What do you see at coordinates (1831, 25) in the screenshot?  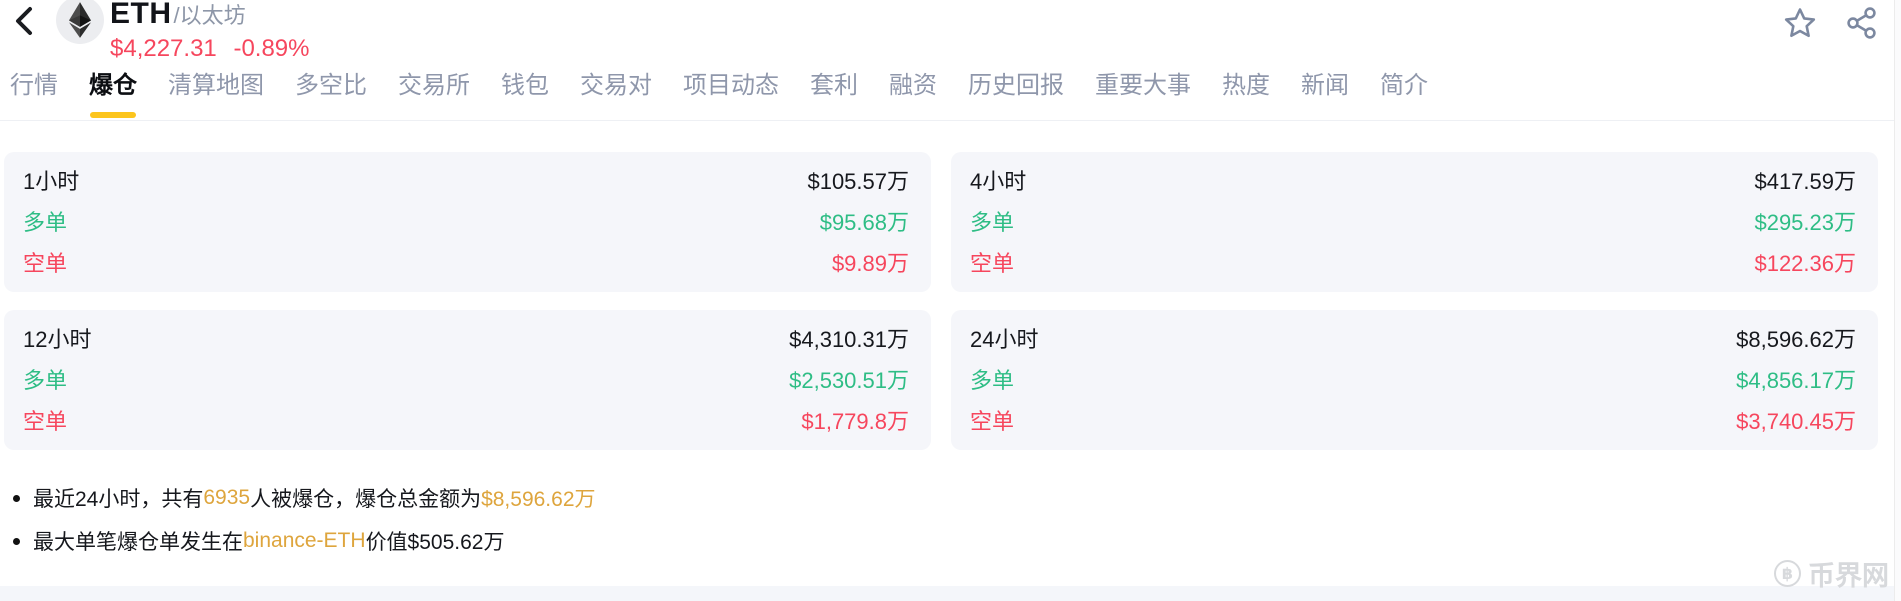 I see `header-actions` at bounding box center [1831, 25].